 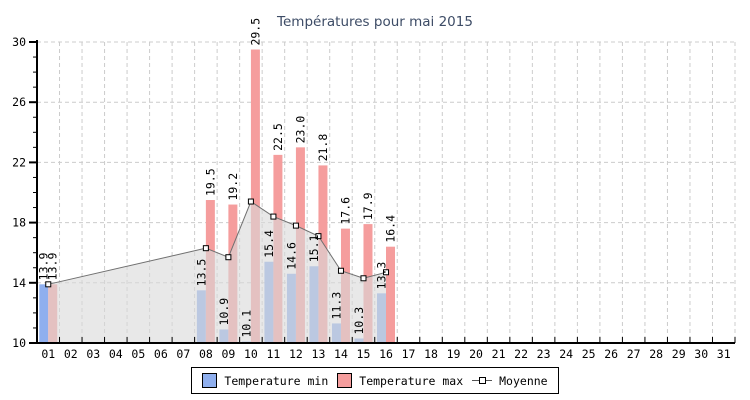 I want to click on temperature-max-swatch-icon, so click(x=345, y=380).